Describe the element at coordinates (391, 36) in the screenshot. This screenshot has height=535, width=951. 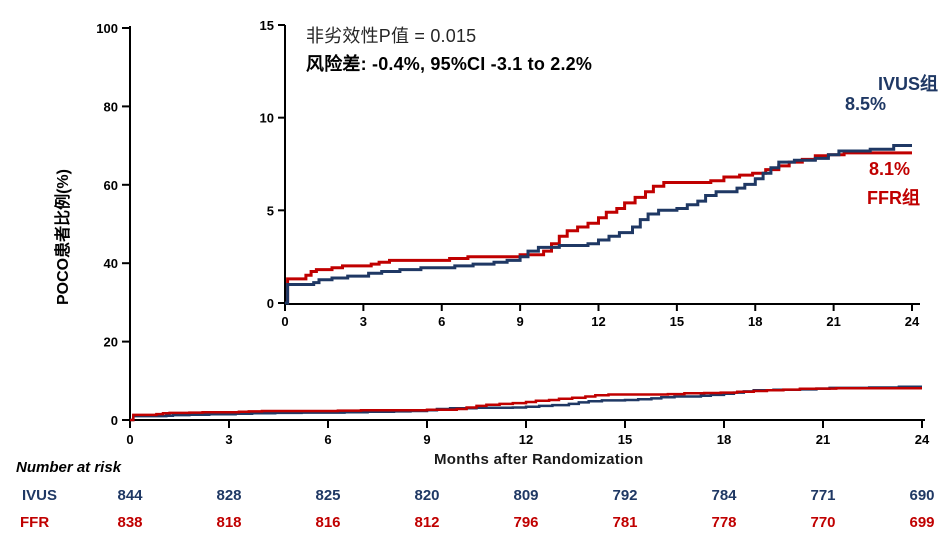
I see `noninferiority-p-annotation: 非劣效性P值 = 0.015` at that location.